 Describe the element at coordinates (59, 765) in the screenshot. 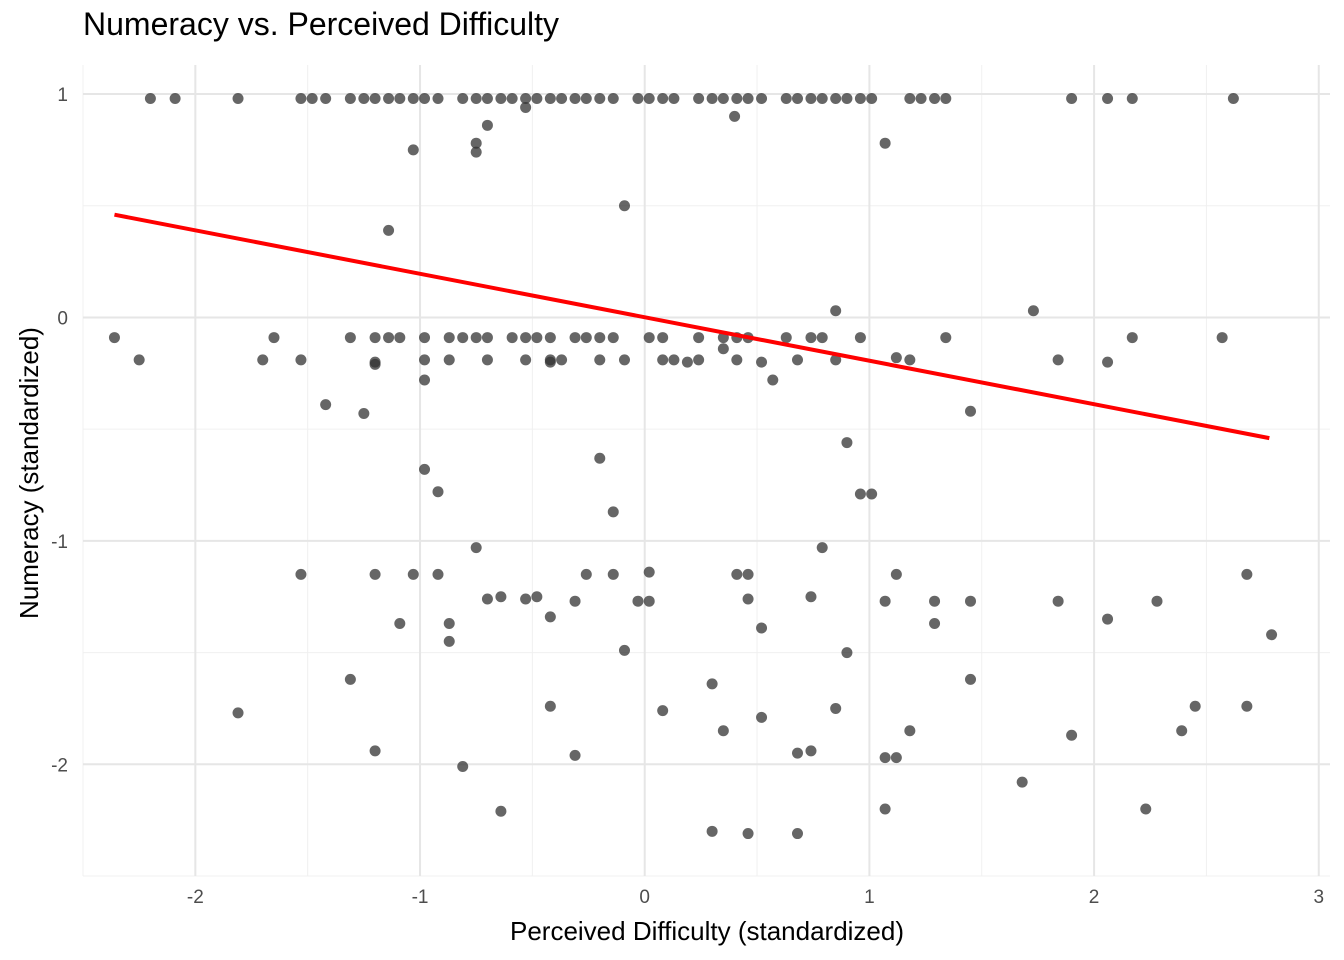

I see `y-tick-label: -2` at that location.